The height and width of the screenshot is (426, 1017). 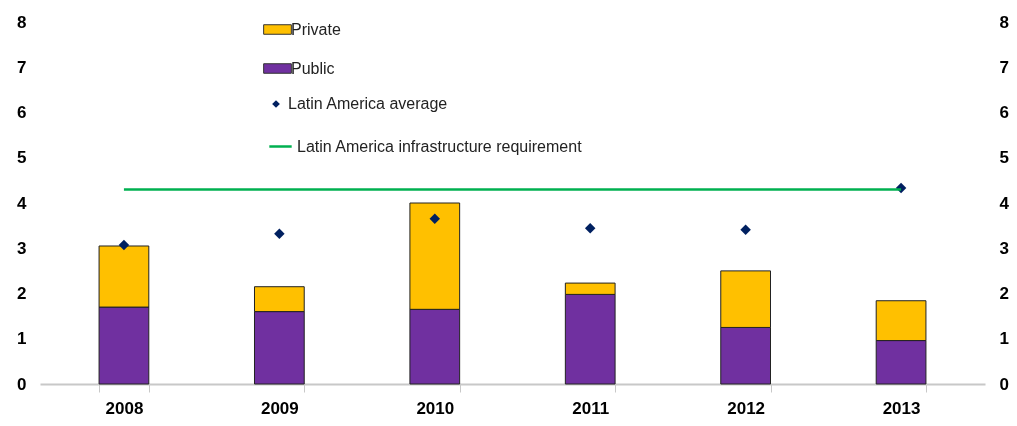 I want to click on legend-label: Latin America average, so click(x=368, y=103).